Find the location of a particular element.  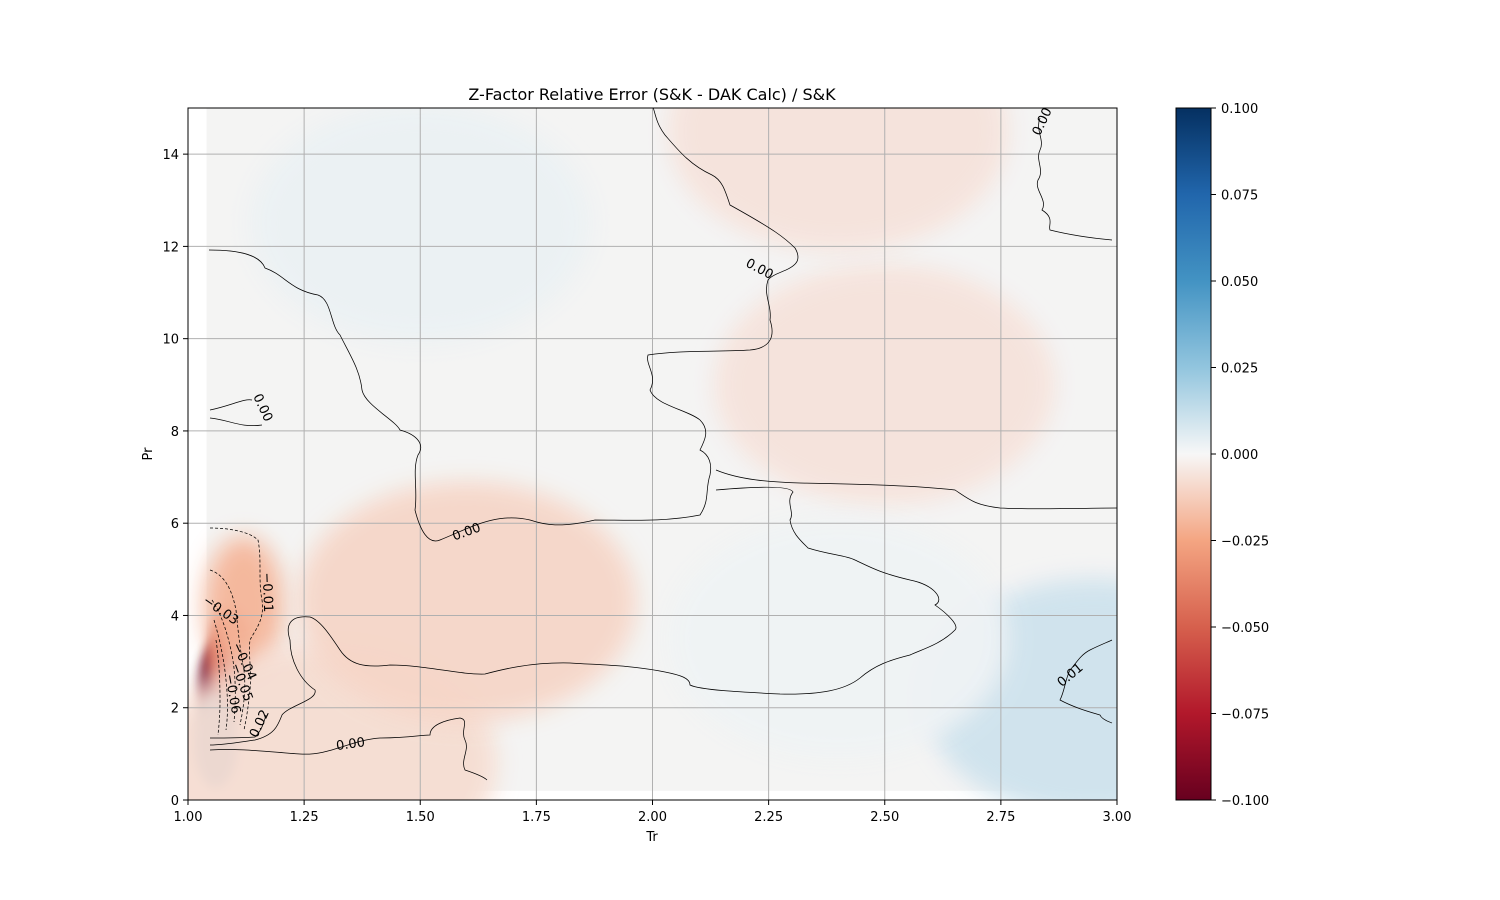

contour-zero-bottom is located at coordinates (348, 749).